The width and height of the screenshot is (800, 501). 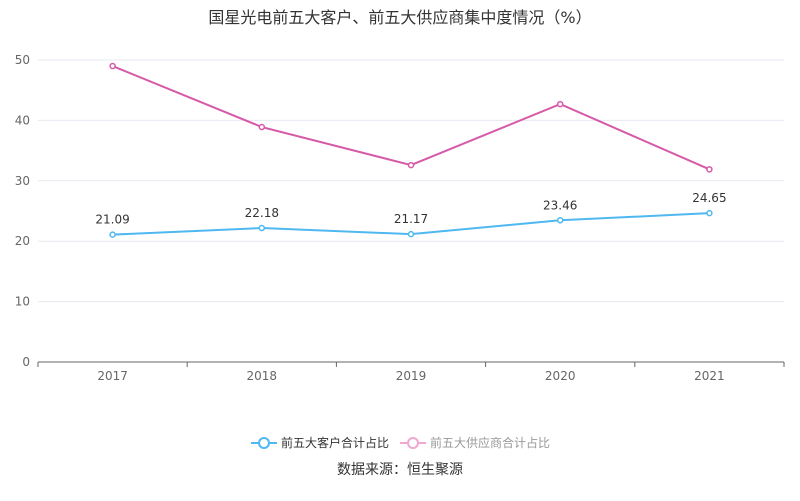 I want to click on y-tick-label: 0, so click(x=26, y=362).